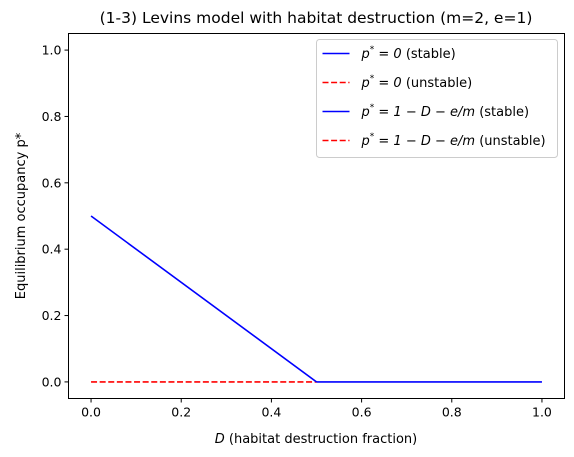 This screenshot has height=457, width=574. Describe the element at coordinates (271, 412) in the screenshot. I see `x-tick-label: 0.4` at that location.